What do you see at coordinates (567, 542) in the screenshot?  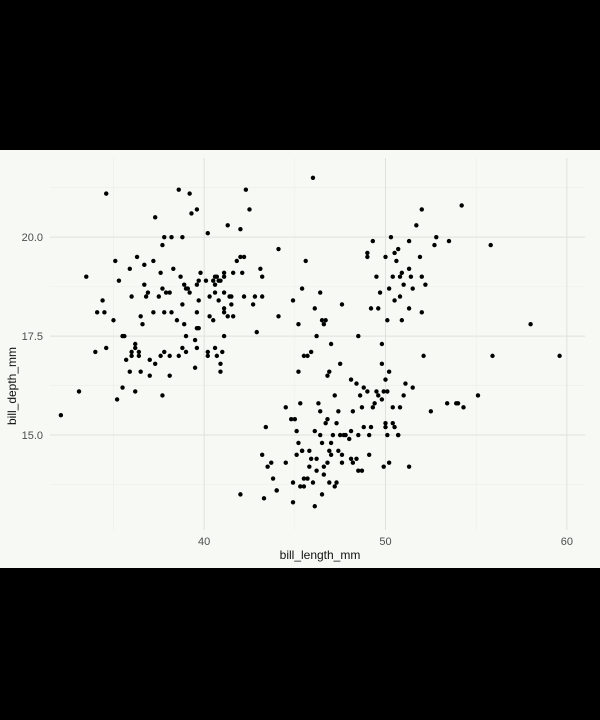 I see `x-tick-label: 60` at bounding box center [567, 542].